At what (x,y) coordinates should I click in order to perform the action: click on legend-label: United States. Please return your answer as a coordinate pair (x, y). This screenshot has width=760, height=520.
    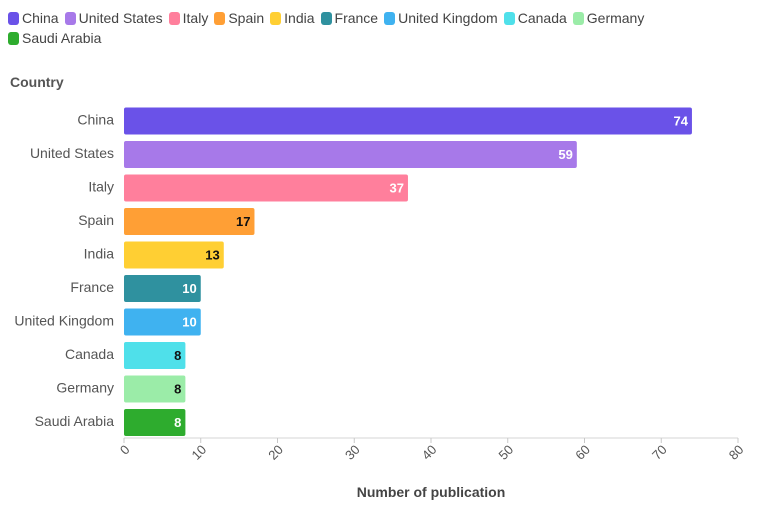
    Looking at the image, I should click on (120, 18).